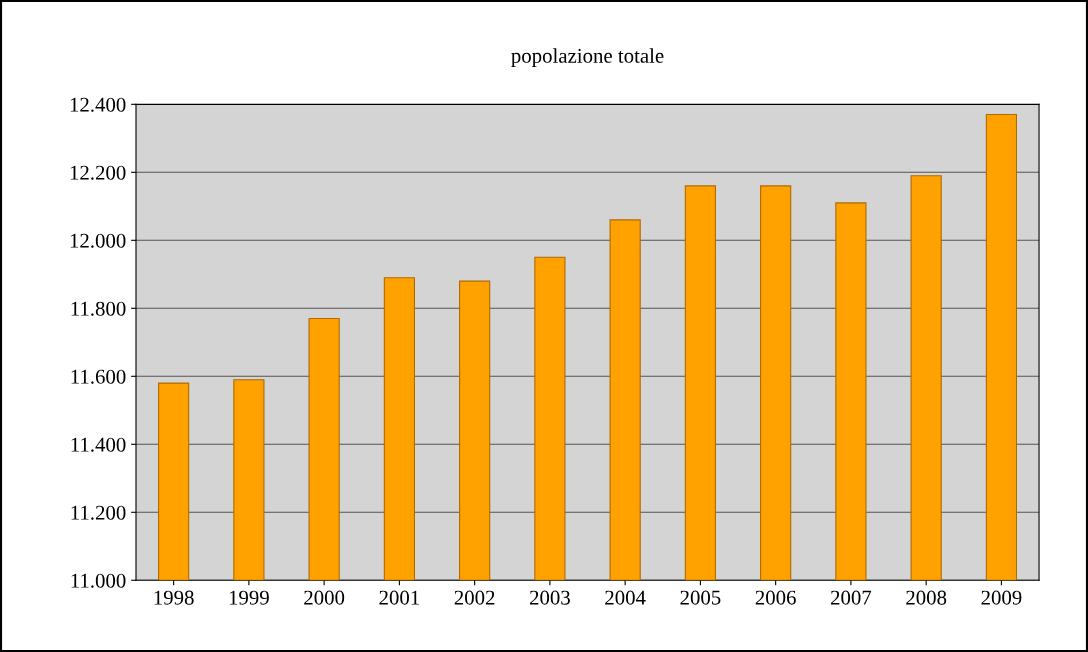 Image resolution: width=1088 pixels, height=652 pixels. What do you see at coordinates (587, 58) in the screenshot?
I see `chart-title: popolazione totale` at bounding box center [587, 58].